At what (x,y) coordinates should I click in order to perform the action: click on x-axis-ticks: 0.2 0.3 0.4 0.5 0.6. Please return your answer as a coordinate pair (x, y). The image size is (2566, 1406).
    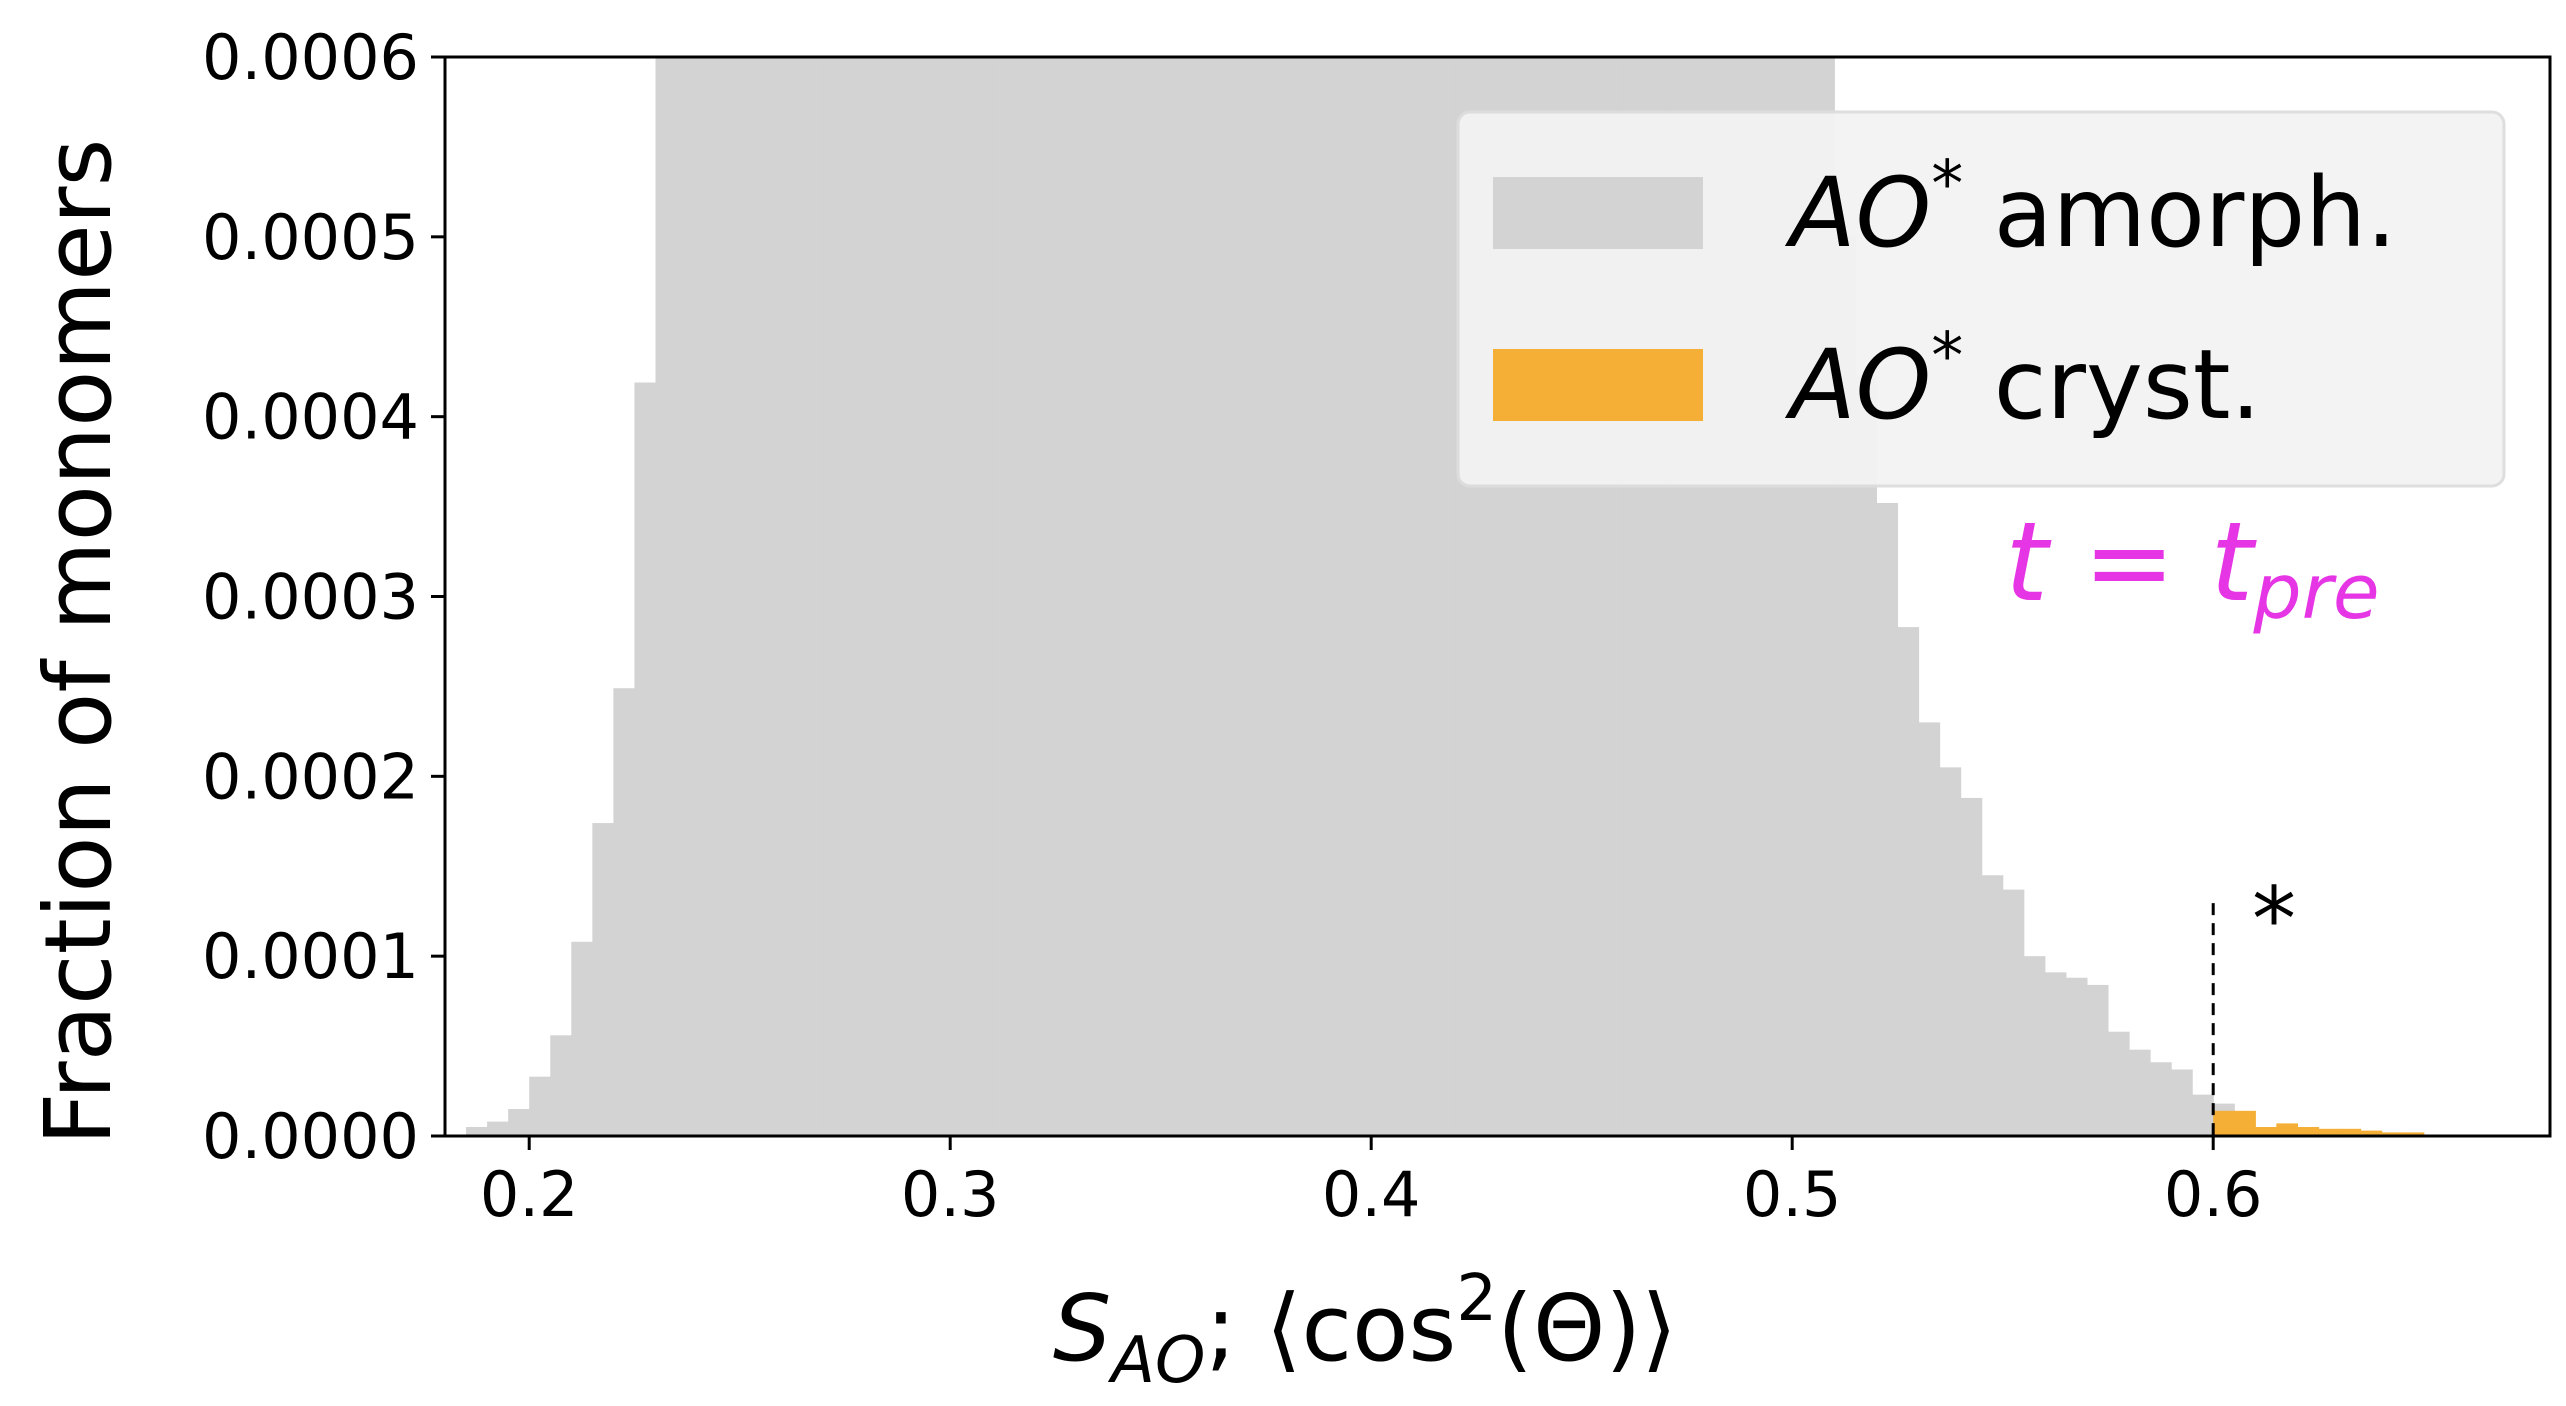
    Looking at the image, I should click on (1371, 1183).